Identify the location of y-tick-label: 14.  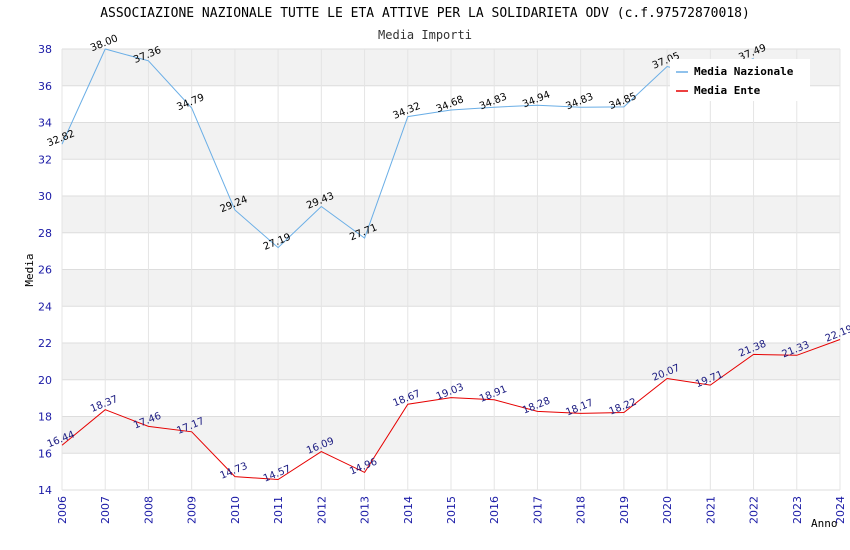
(45, 490).